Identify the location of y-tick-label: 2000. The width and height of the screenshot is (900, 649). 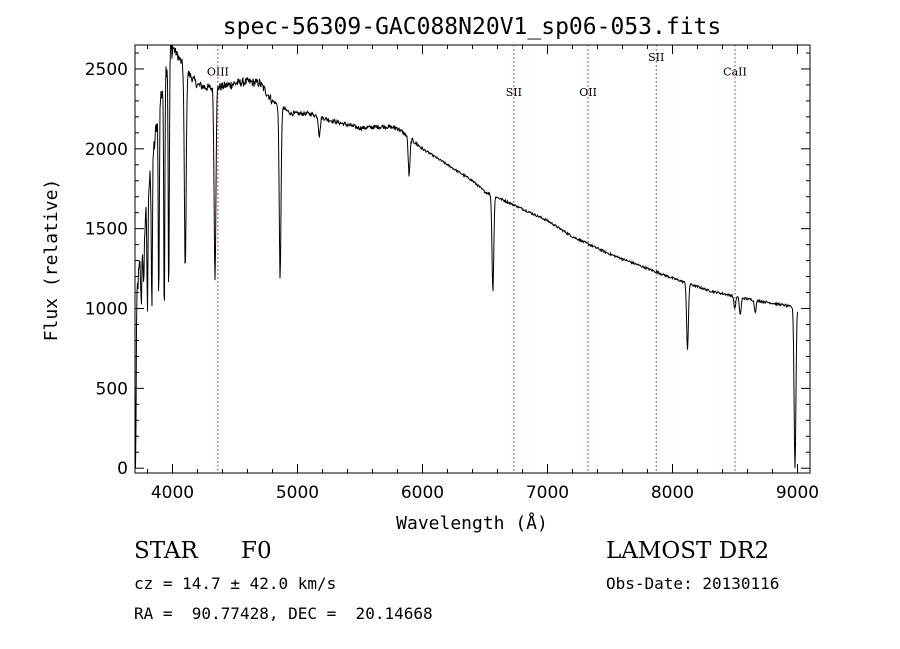
(106, 150).